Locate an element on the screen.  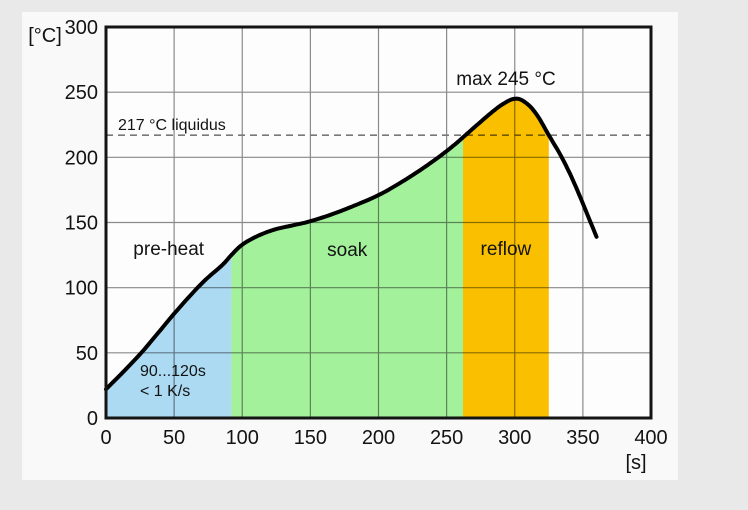
x-tick-label: 100 is located at coordinates (242, 438).